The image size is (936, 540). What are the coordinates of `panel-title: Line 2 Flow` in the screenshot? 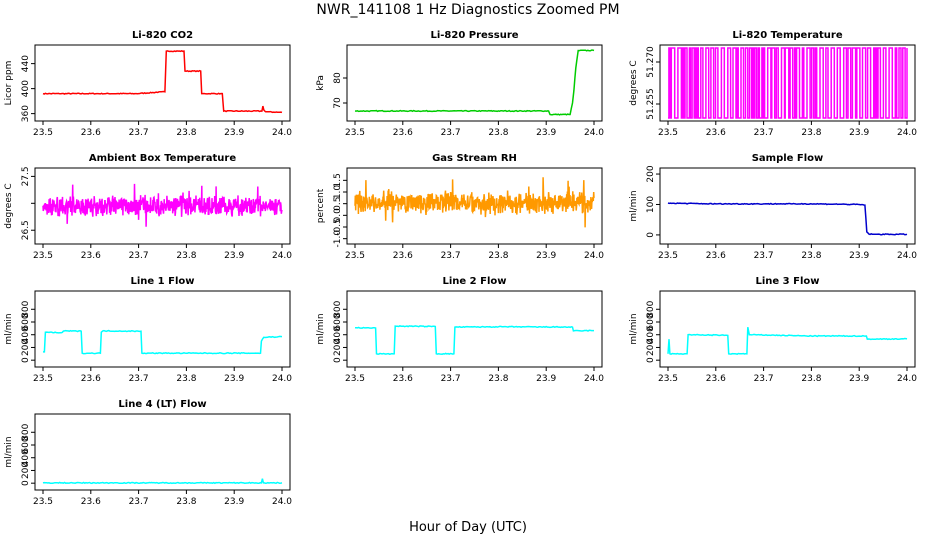 It's located at (475, 281).